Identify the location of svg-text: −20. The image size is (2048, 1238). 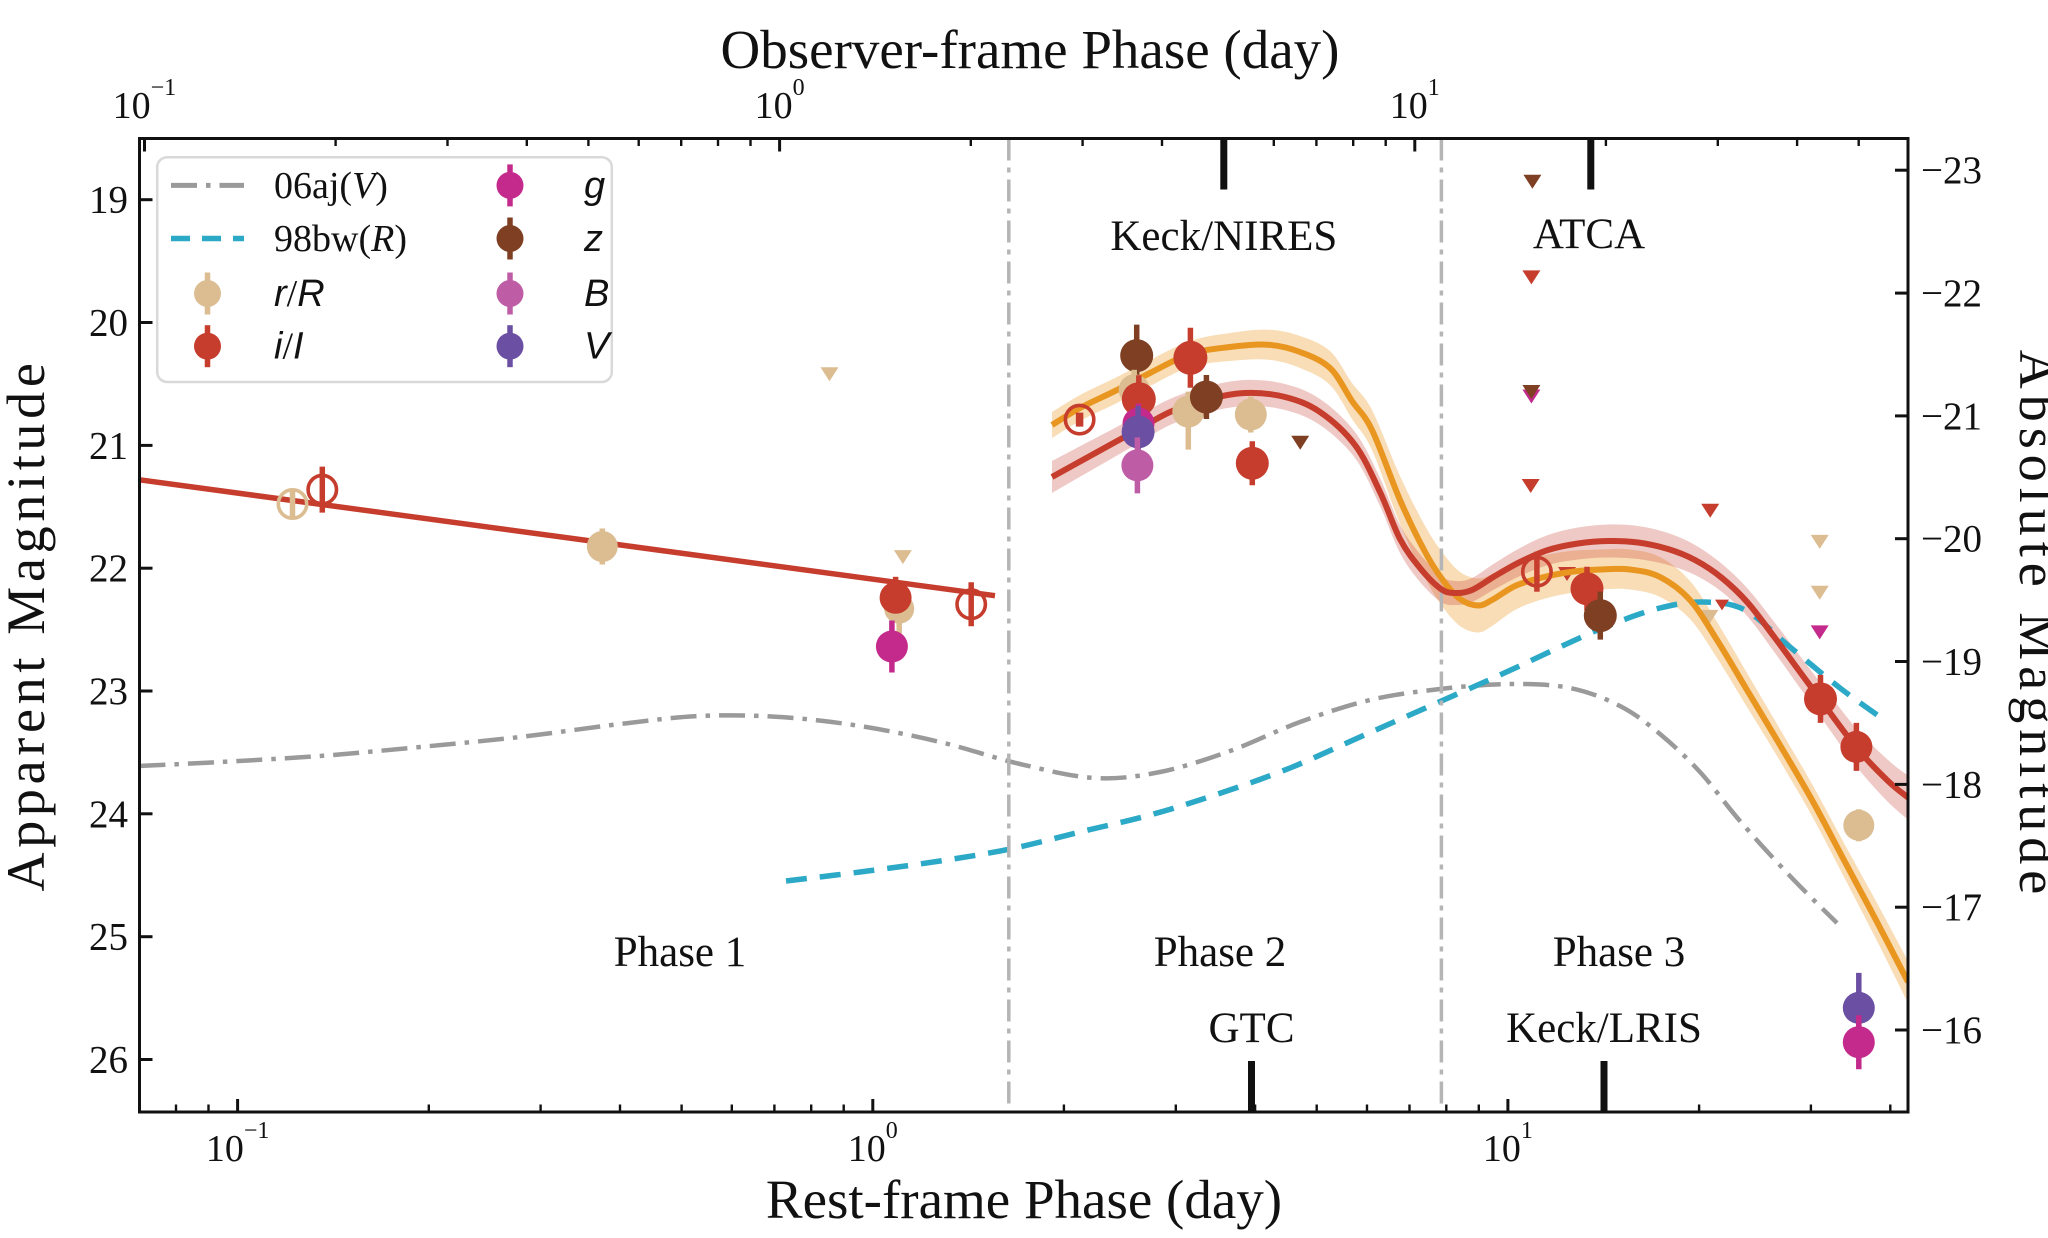
(1951, 539).